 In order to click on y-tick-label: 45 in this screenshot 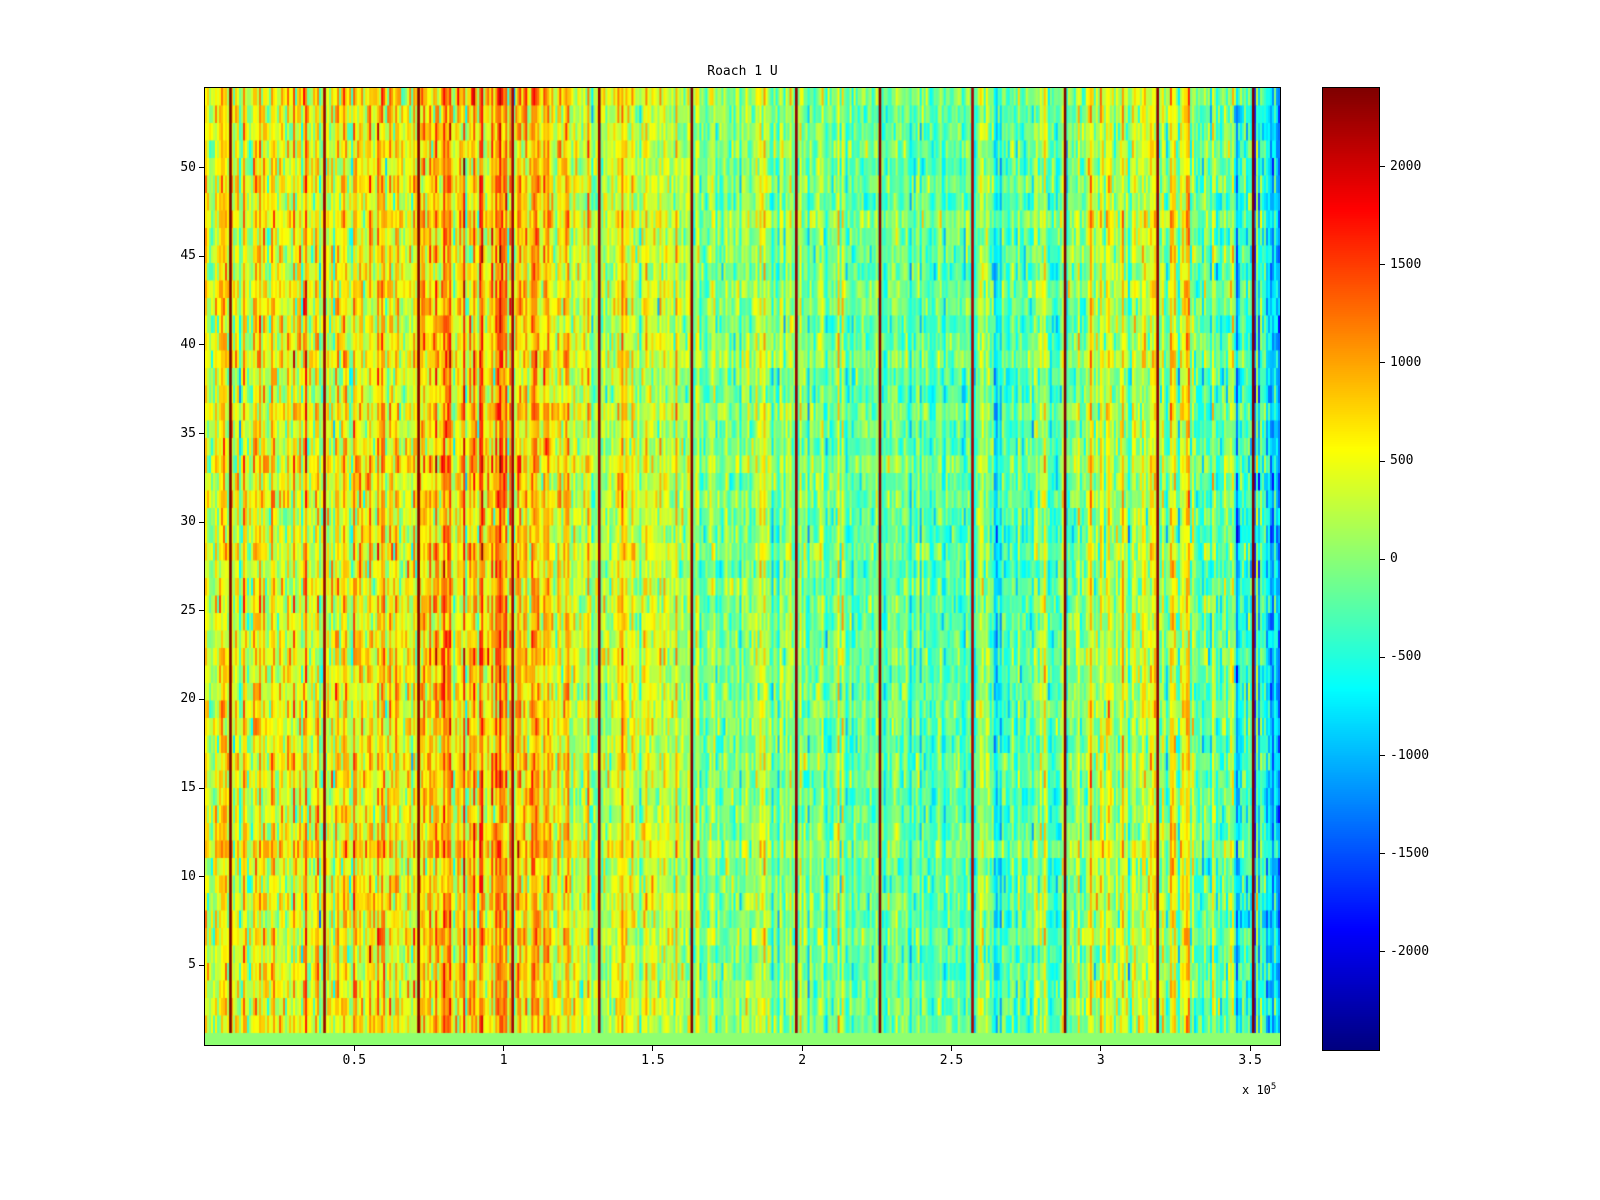, I will do `click(188, 256)`.